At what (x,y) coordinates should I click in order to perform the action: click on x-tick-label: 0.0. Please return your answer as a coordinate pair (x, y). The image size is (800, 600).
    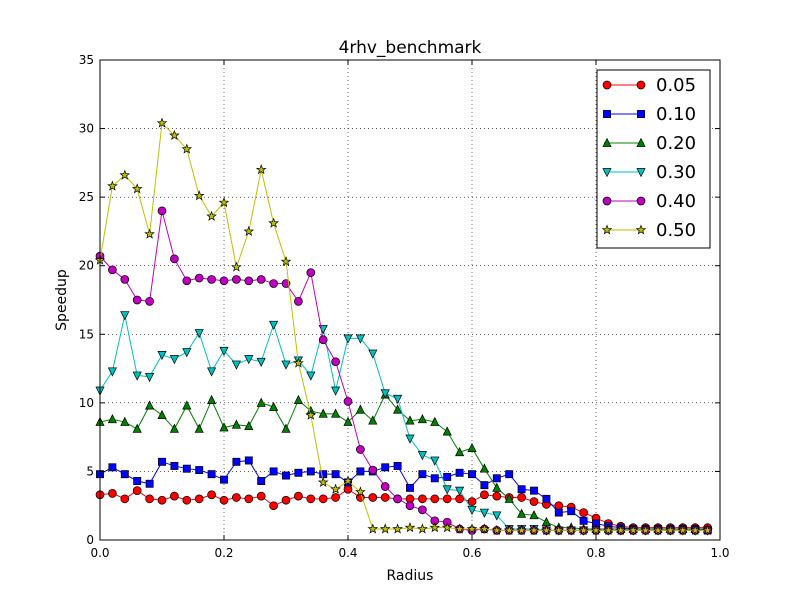
    Looking at the image, I should click on (99, 553).